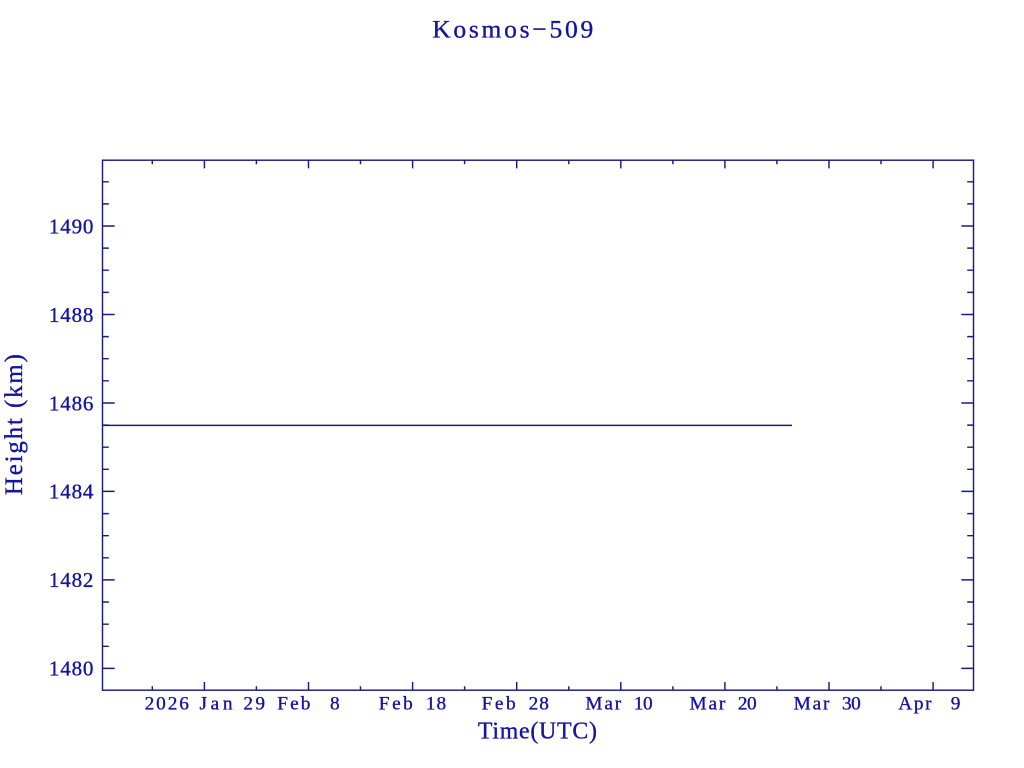 This screenshot has width=1024, height=768. What do you see at coordinates (167, 704) in the screenshot?
I see `svg-text: 2026` at bounding box center [167, 704].